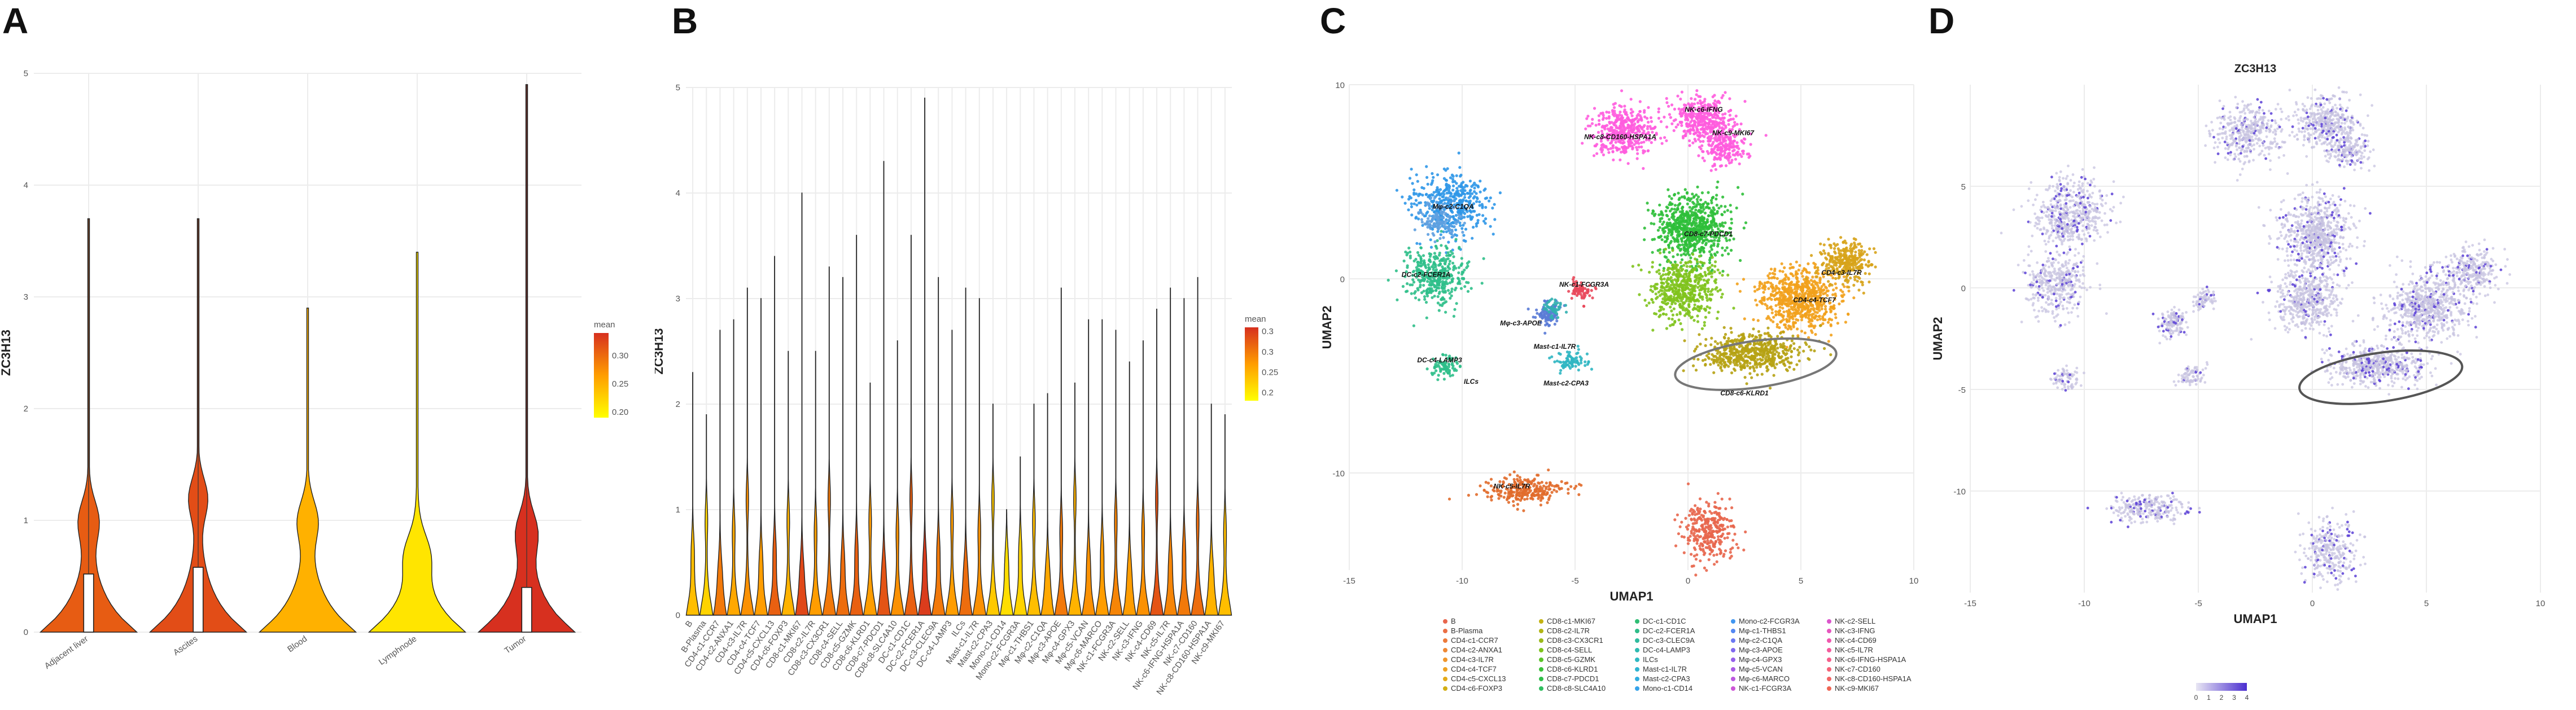  I want to click on violin-CD4-c4-TCF7, so click(761, 457).